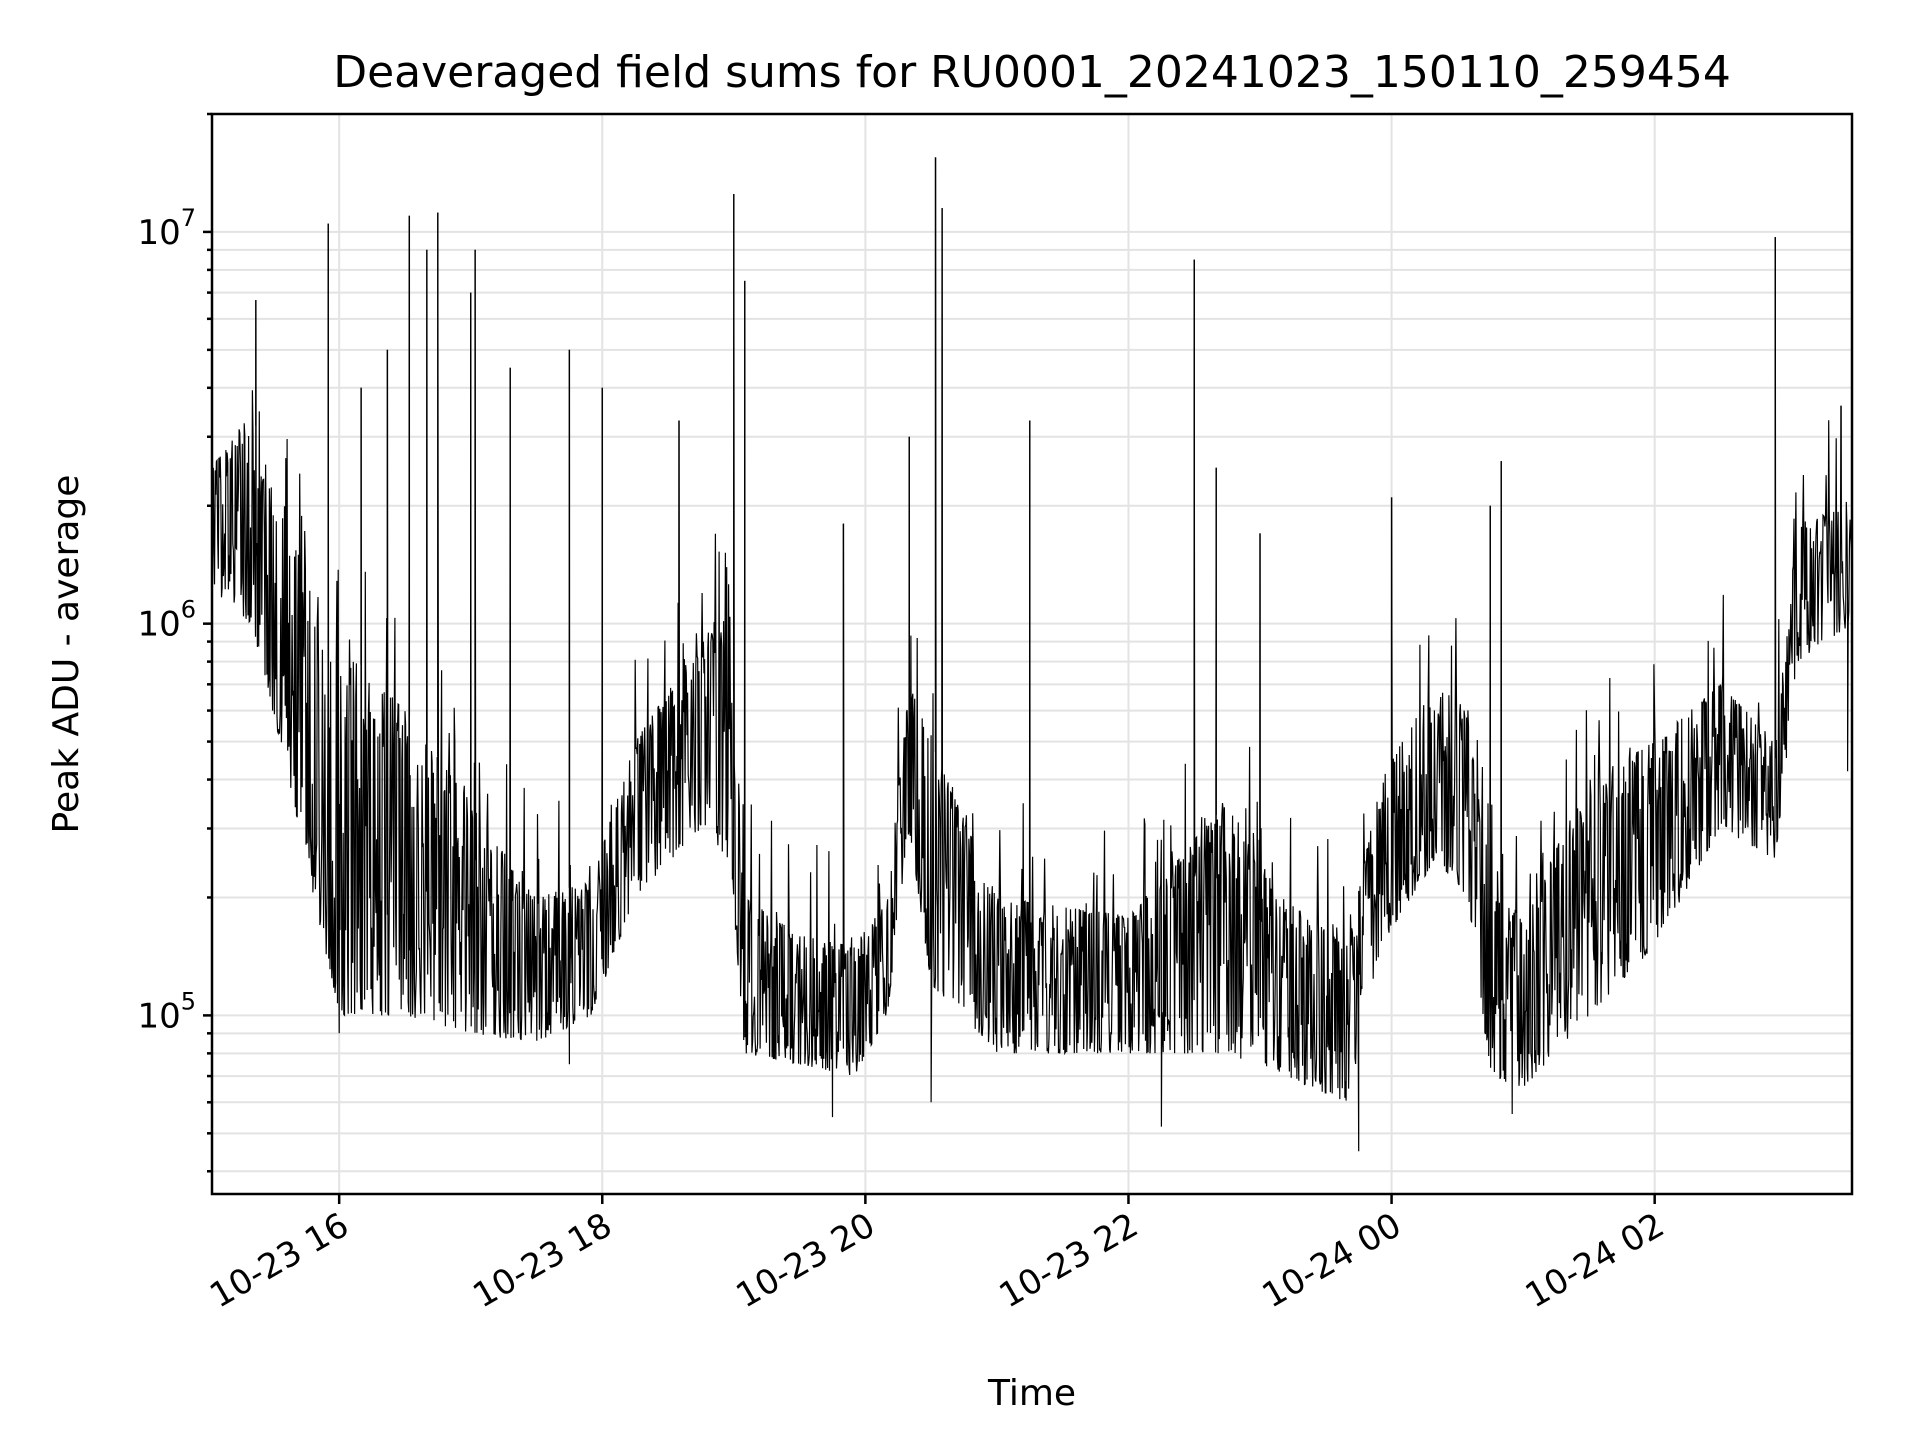 The image size is (1920, 1440). Describe the element at coordinates (1031, 1393) in the screenshot. I see `x-axis-label: Time` at that location.